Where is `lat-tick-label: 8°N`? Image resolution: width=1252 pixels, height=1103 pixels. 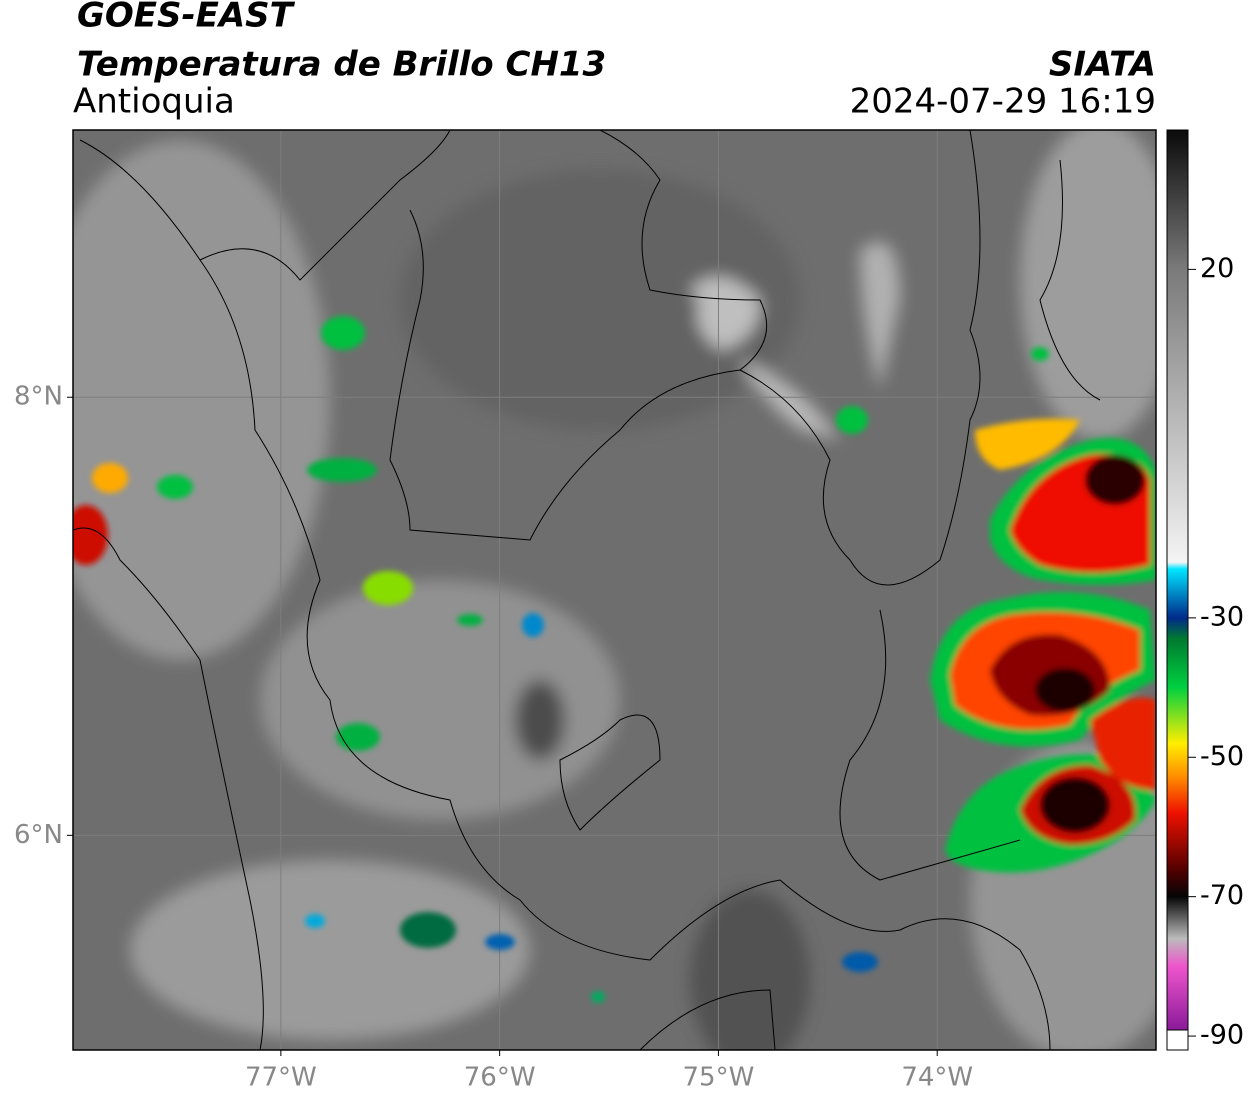
lat-tick-label: 8°N is located at coordinates (38, 397).